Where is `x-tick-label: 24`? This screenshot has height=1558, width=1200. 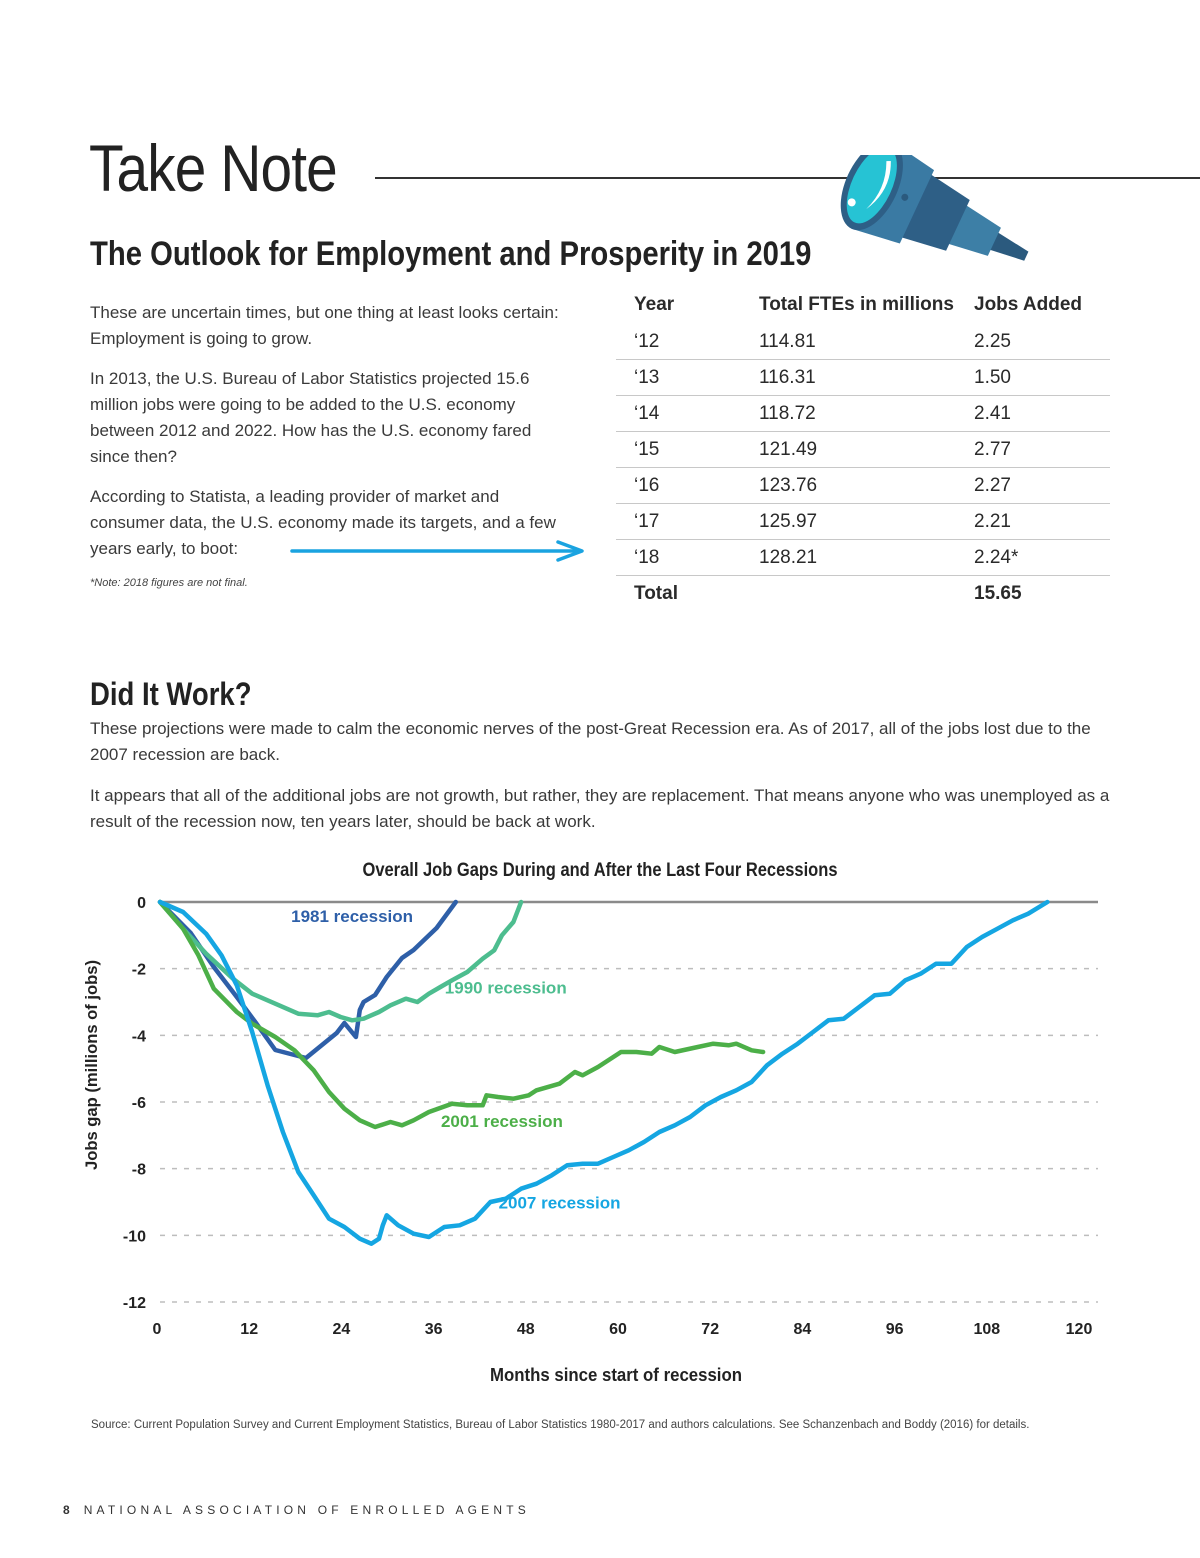
x-tick-label: 24 is located at coordinates (342, 1329).